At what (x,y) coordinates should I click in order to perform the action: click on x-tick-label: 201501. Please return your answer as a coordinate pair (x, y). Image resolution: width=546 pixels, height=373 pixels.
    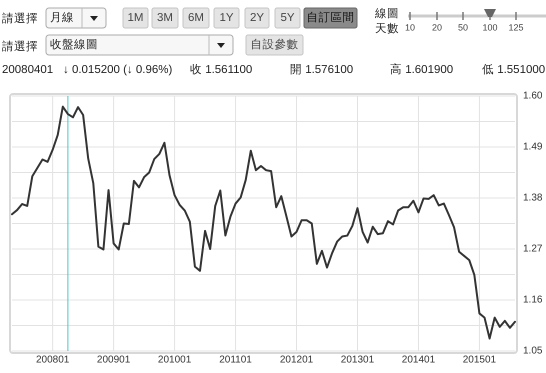
    Looking at the image, I should click on (479, 360).